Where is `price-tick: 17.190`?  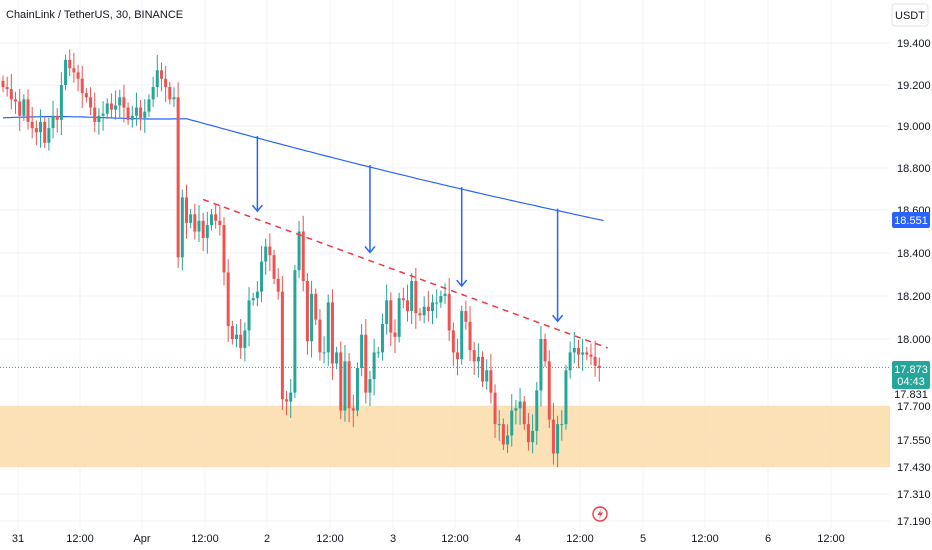 price-tick: 17.190 is located at coordinates (914, 522).